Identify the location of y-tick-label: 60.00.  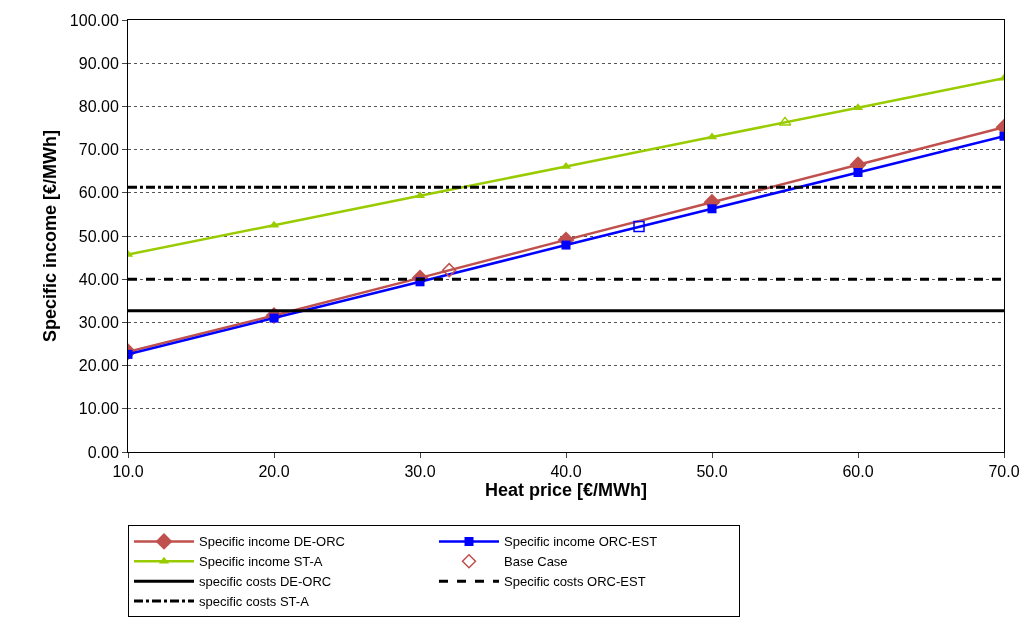
(98, 193).